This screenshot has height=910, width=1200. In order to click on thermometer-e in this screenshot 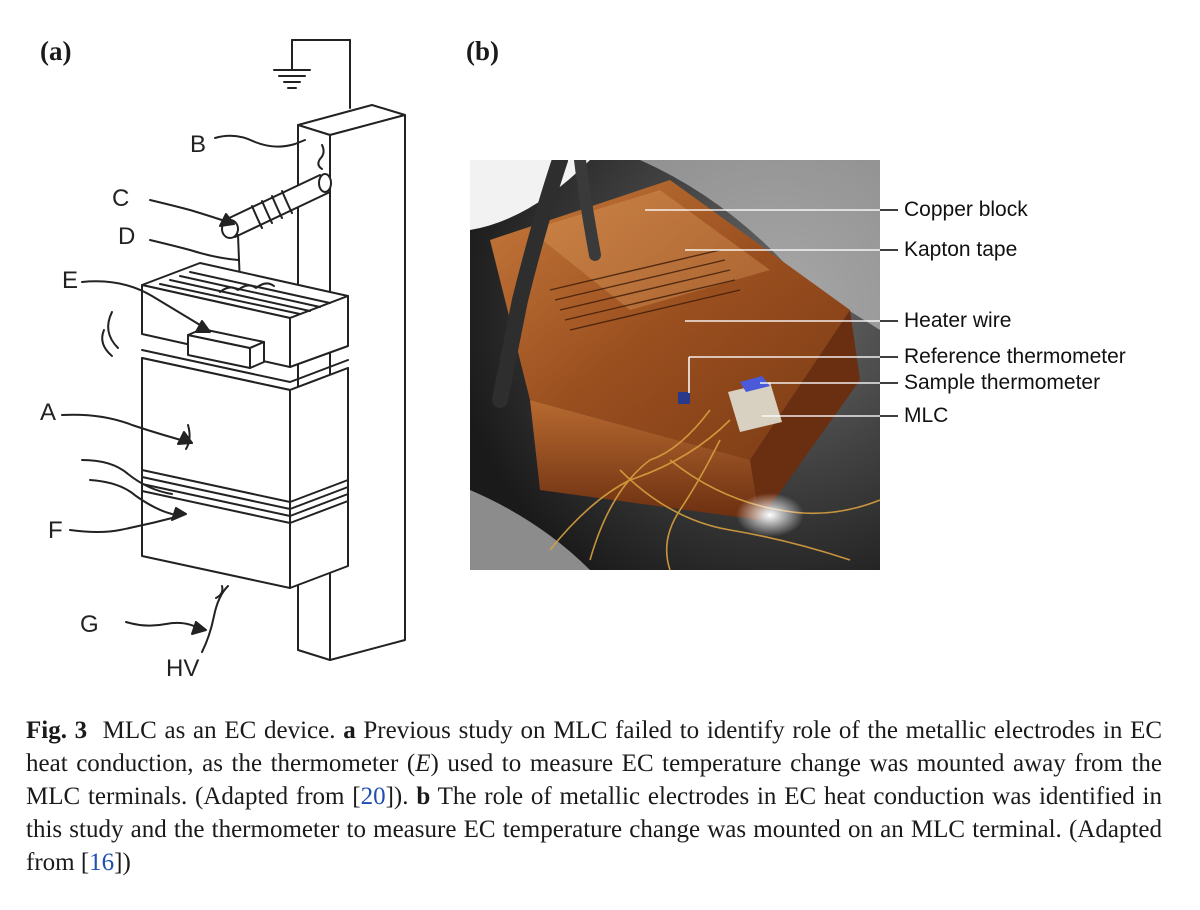, I will do `click(226, 348)`.